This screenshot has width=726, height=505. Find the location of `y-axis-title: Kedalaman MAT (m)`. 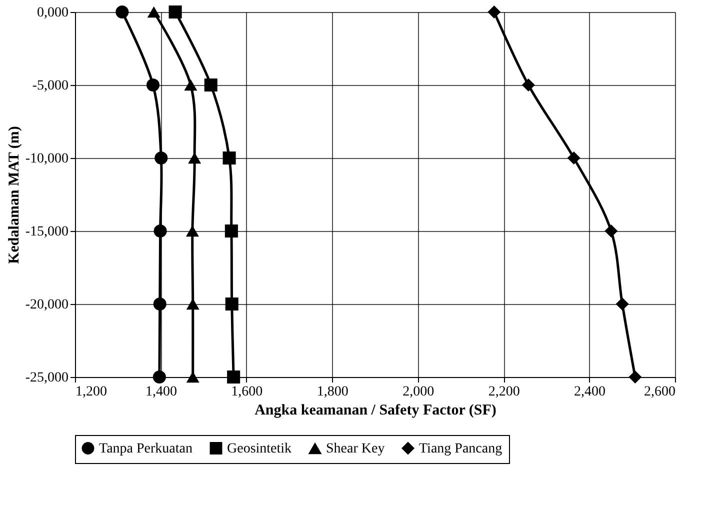

y-axis-title: Kedalaman MAT (m) is located at coordinates (14, 195).